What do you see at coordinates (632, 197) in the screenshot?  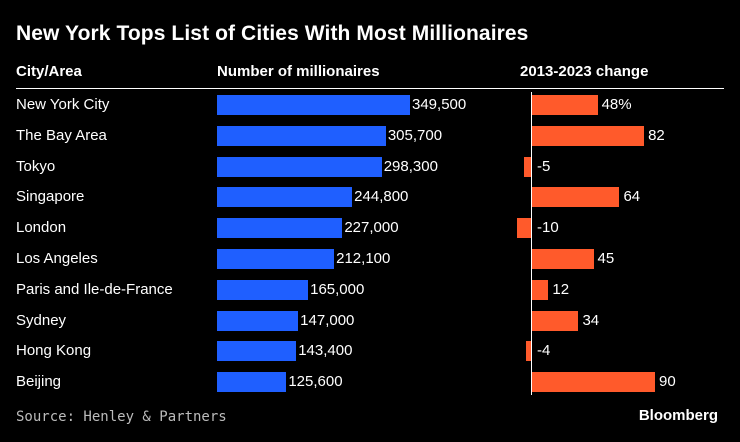 I see `change-value-label: 64` at bounding box center [632, 197].